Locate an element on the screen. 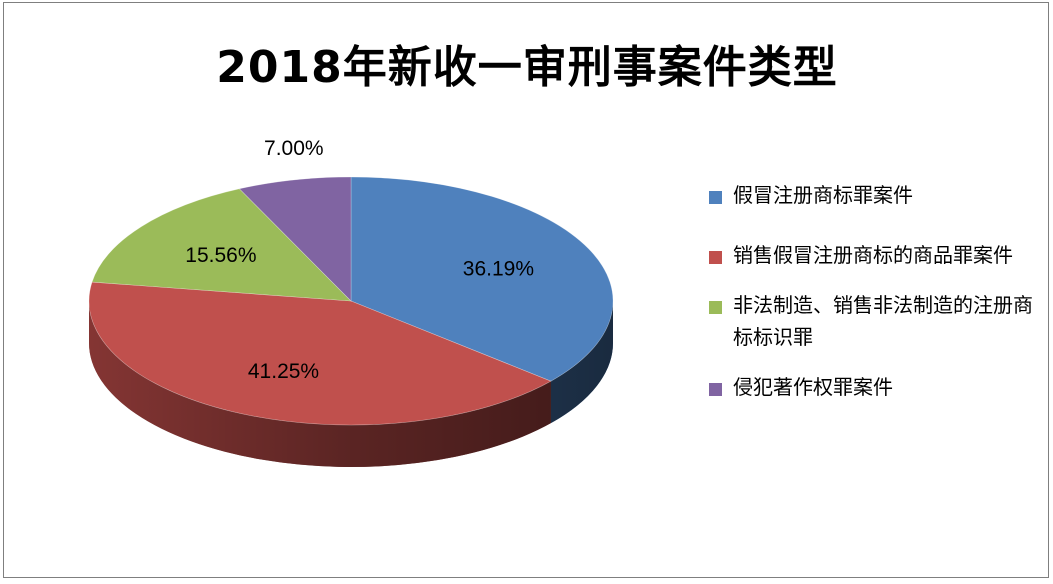 This screenshot has height=584, width=1053. legend-label: 侵犯著作权罪案件 is located at coordinates (813, 387).